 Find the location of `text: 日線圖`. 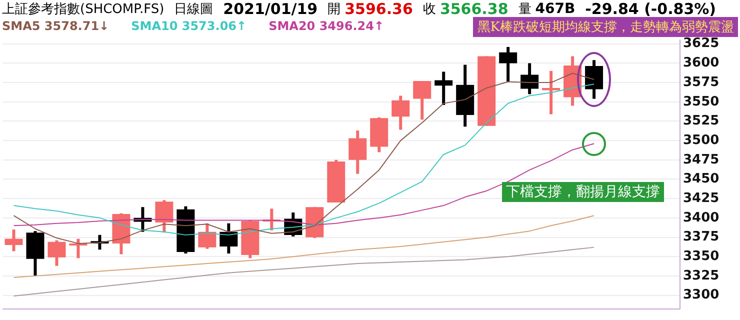

text: 日線圖 is located at coordinates (194, 9).